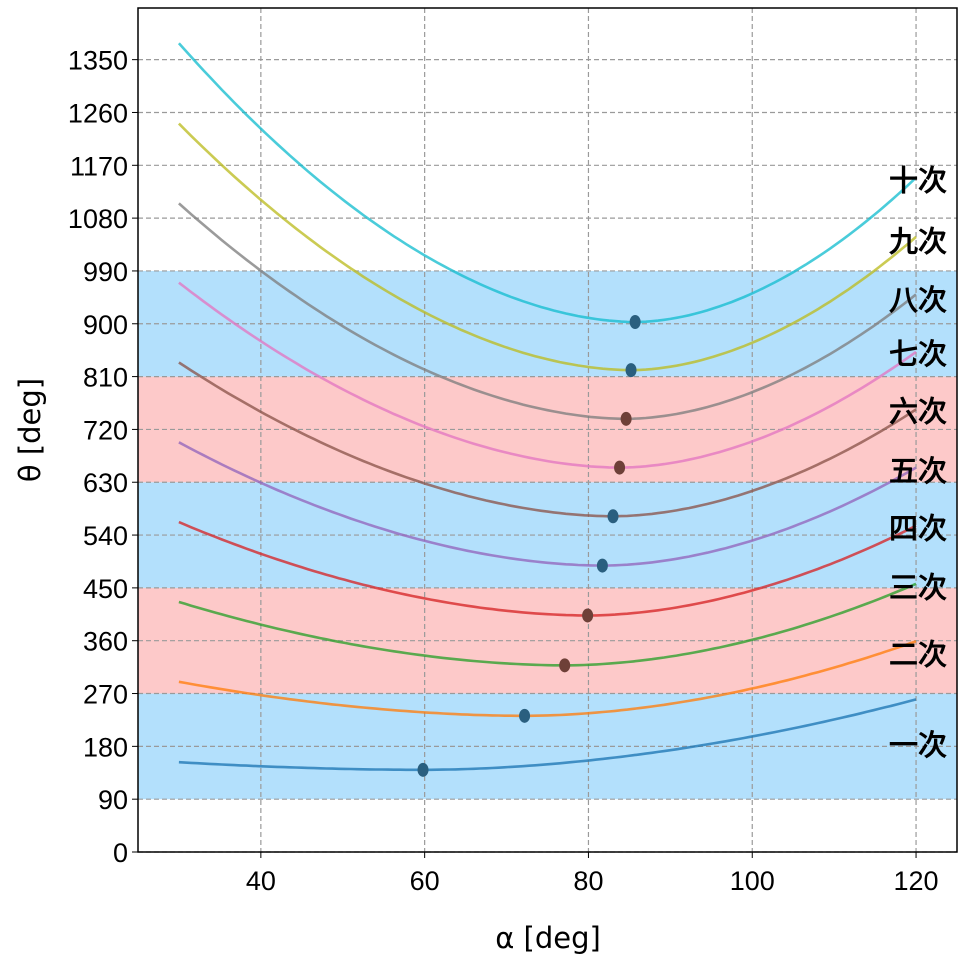  Describe the element at coordinates (98, 219) in the screenshot. I see `y-tick-label: 1080` at that location.